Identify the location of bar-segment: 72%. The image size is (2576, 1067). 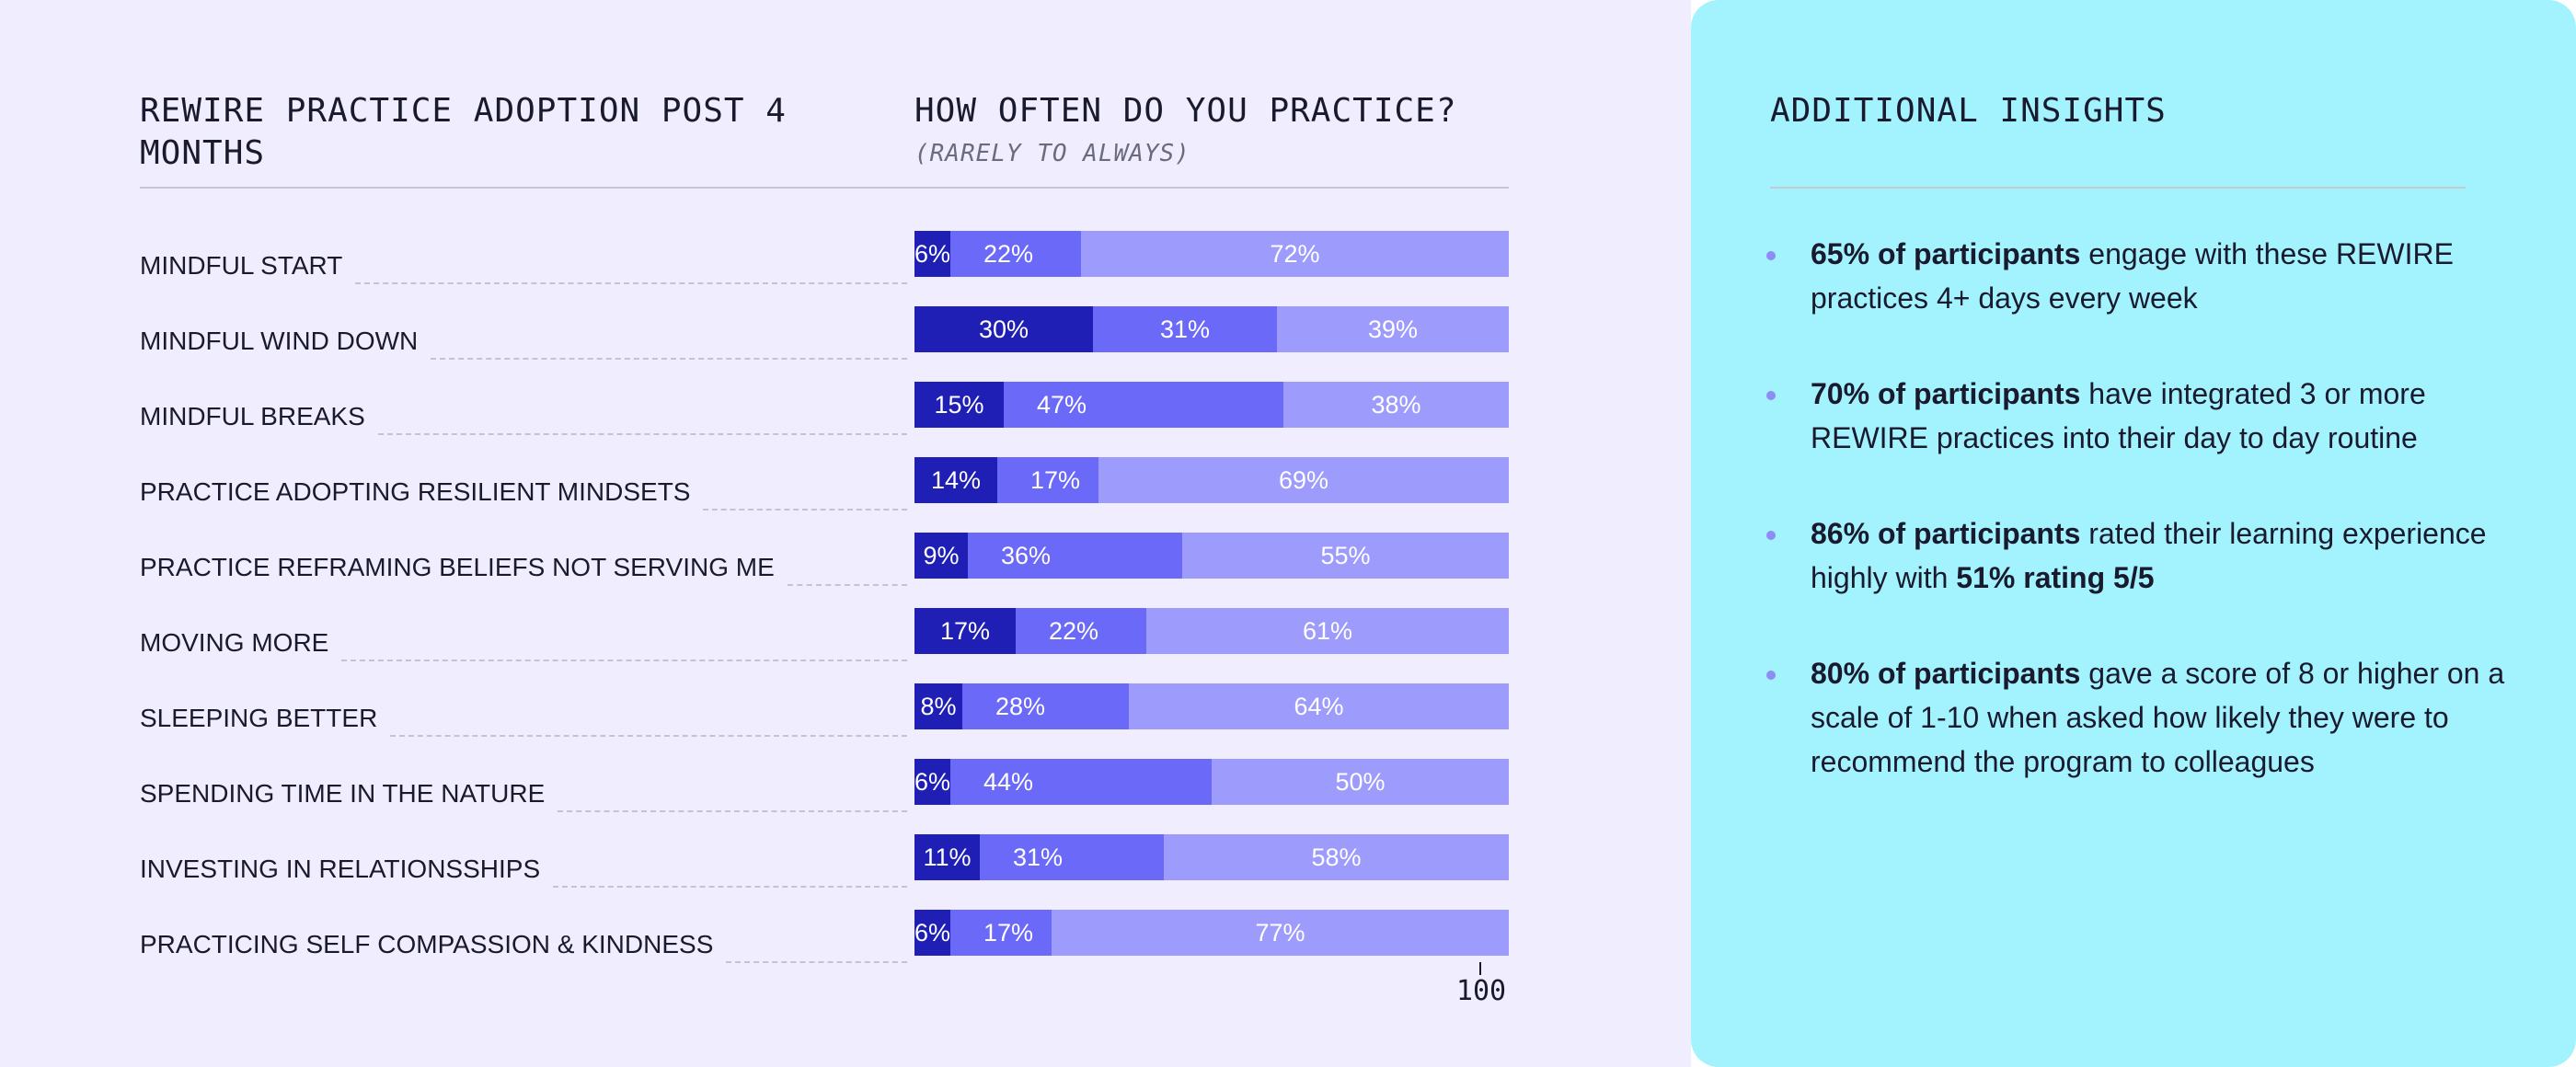
(1295, 254).